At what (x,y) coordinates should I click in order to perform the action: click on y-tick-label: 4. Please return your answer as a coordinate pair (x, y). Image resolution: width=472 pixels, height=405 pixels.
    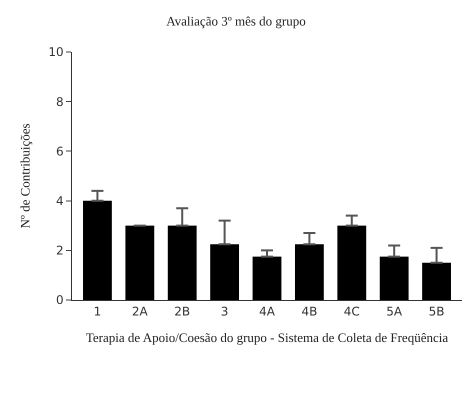
    Looking at the image, I should click on (60, 201).